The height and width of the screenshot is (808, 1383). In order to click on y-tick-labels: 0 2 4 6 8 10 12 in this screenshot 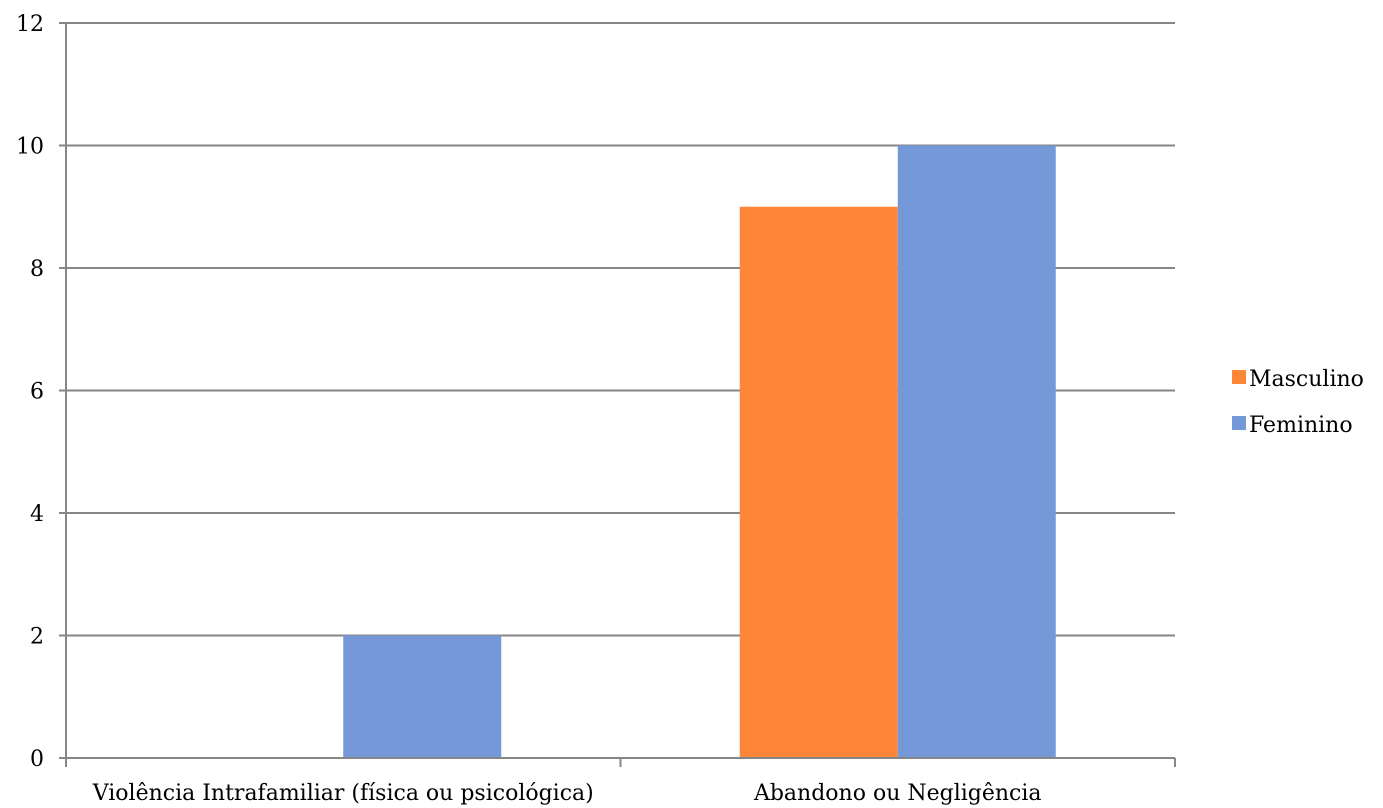, I will do `click(30, 392)`.